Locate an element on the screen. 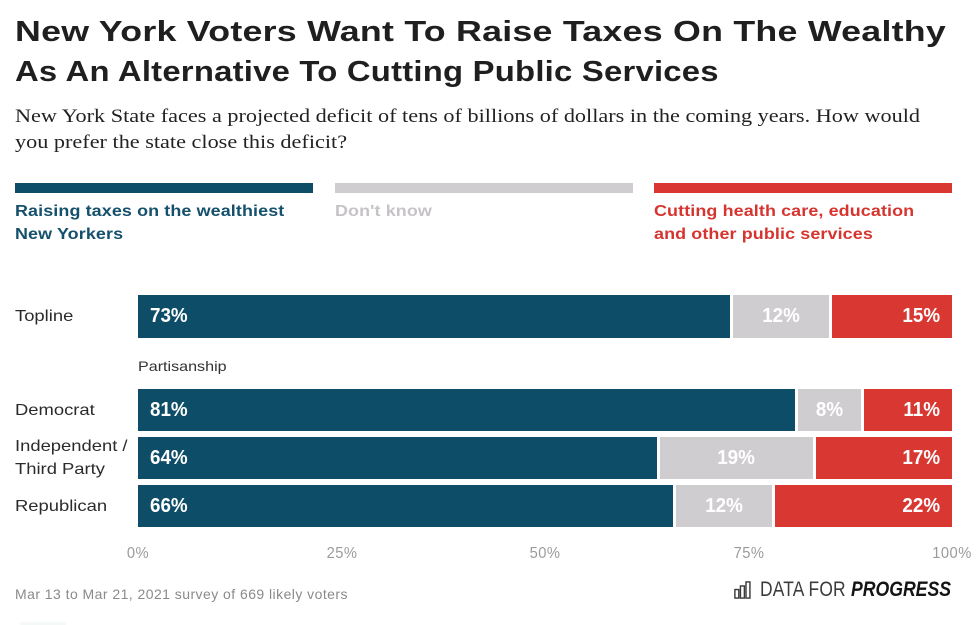 This screenshot has height=625, width=980. logo-progress: PROGRESS is located at coordinates (901, 589).